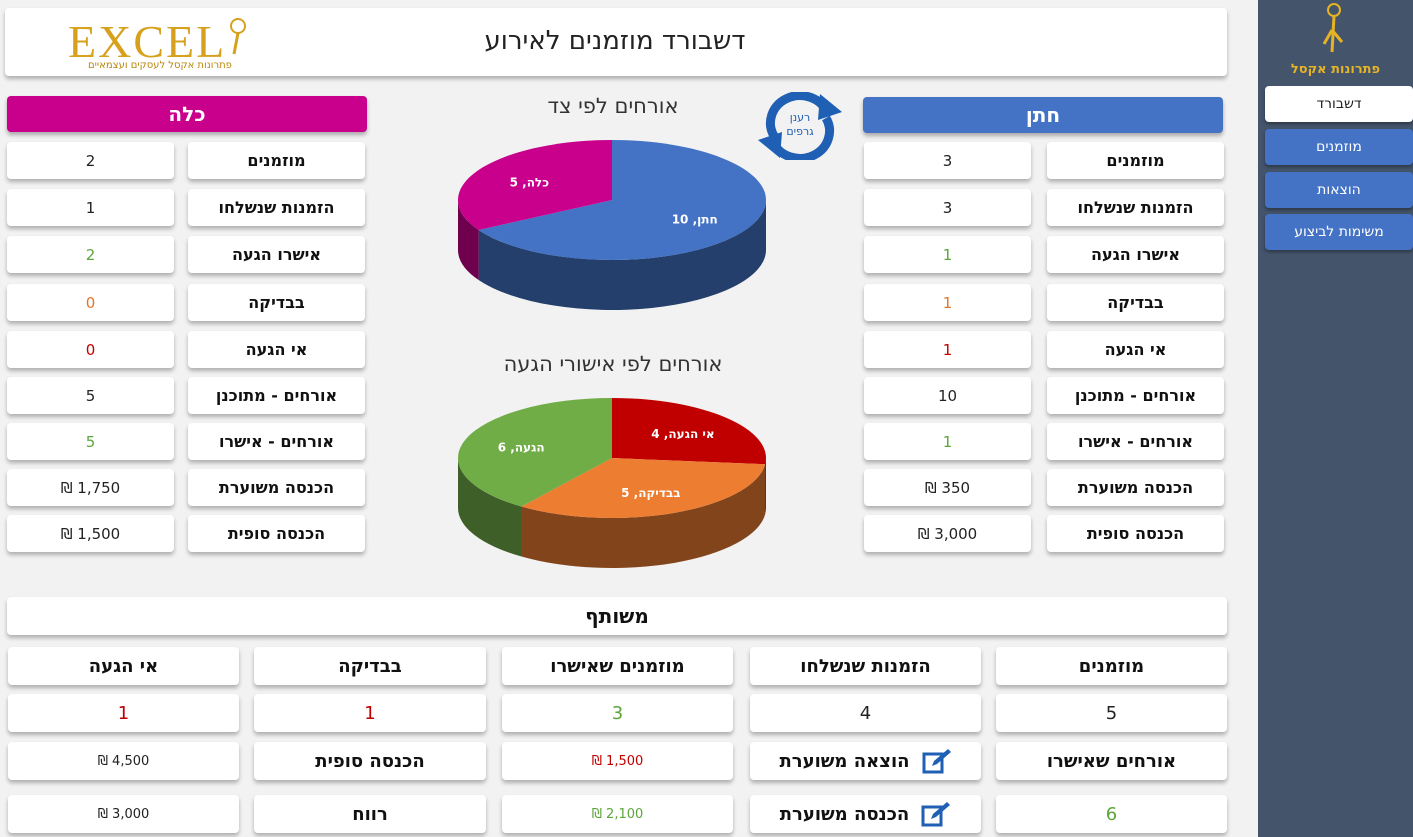 Image resolution: width=1413 pixels, height=837 pixels. I want to click on groom-row-label: מוזמנים, so click(1135, 160).